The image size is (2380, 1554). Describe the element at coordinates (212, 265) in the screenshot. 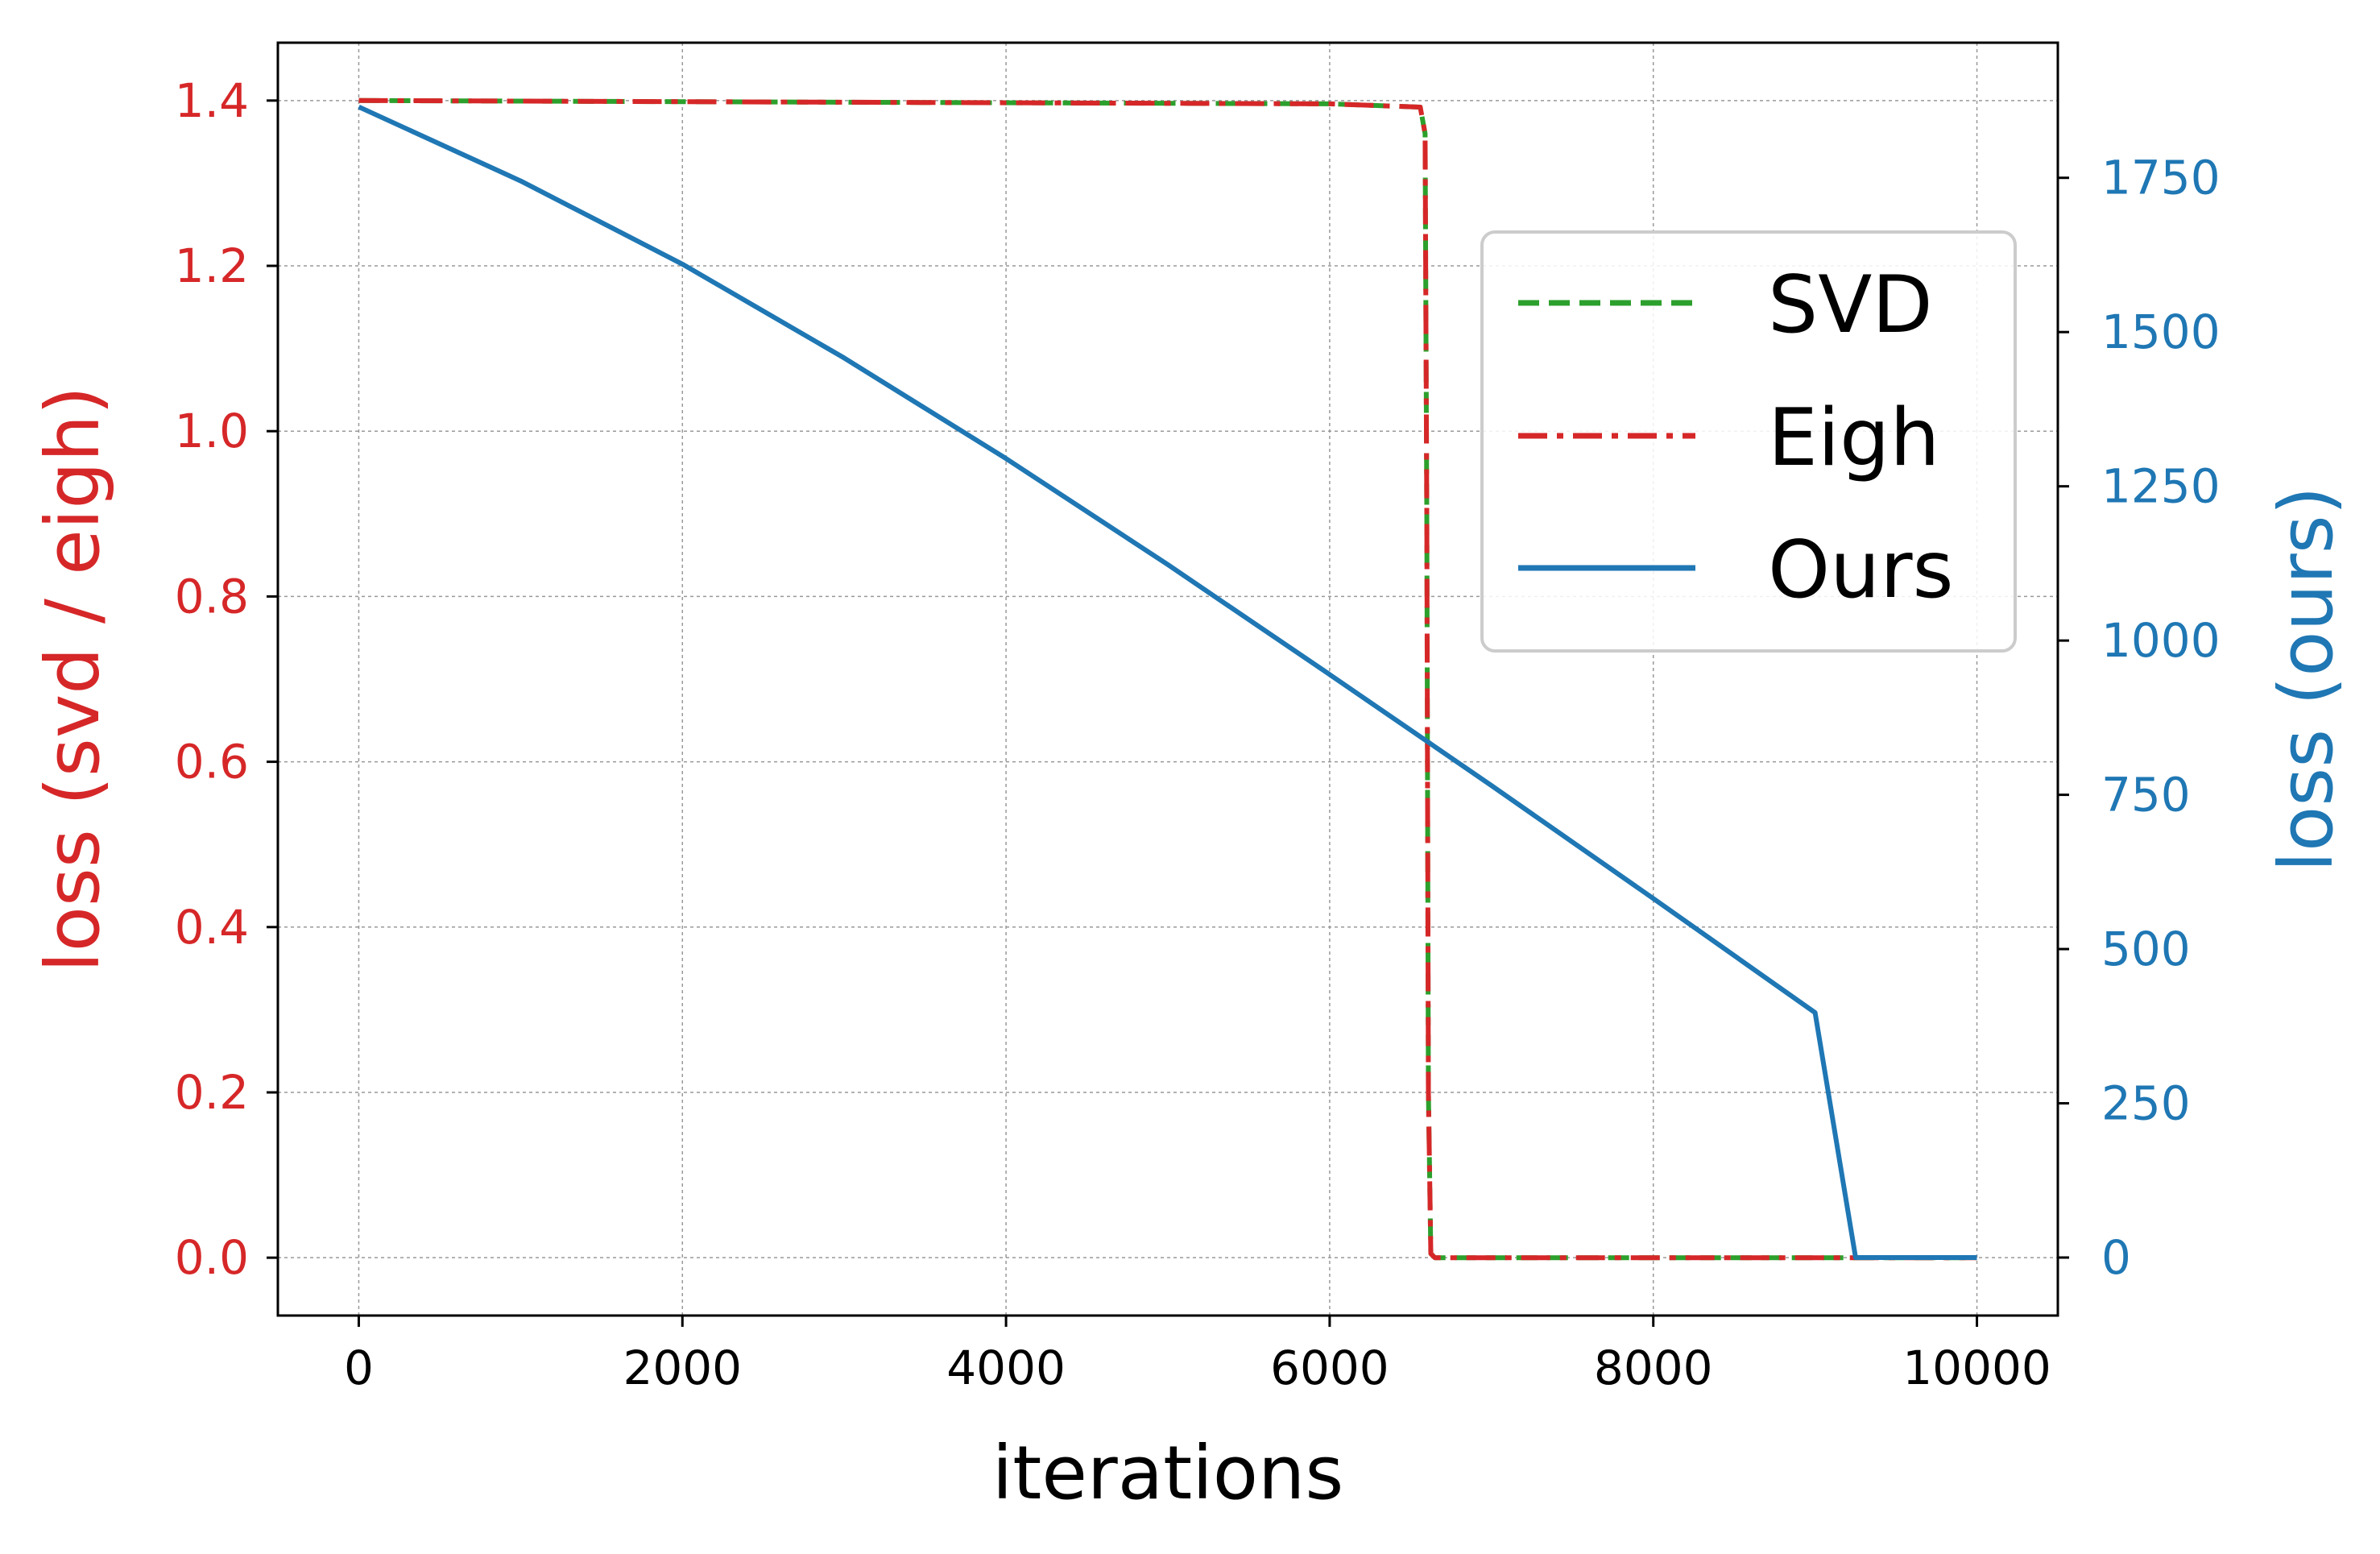

I see `y-left-tick-label: 1.2` at that location.